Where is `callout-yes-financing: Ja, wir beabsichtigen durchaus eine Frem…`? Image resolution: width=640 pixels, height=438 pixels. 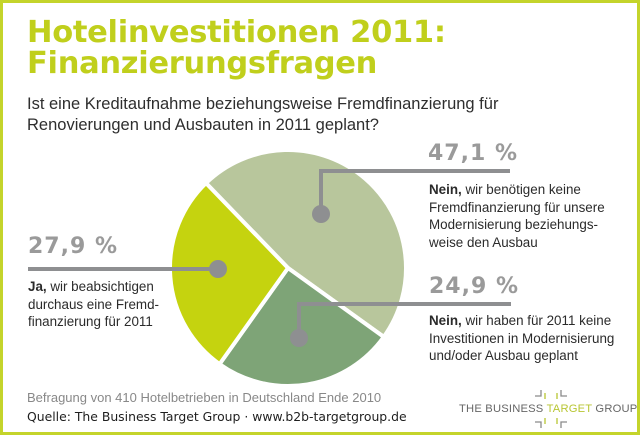
callout-yes-financing: Ja, wir beabsichtigen durchaus eine Frem… is located at coordinates (93, 304).